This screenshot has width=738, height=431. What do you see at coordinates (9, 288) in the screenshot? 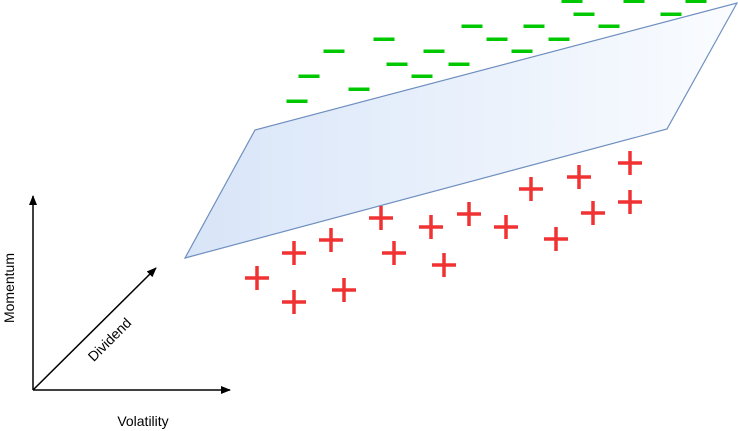
I see `momentum-axis-label: Momentum` at bounding box center [9, 288].